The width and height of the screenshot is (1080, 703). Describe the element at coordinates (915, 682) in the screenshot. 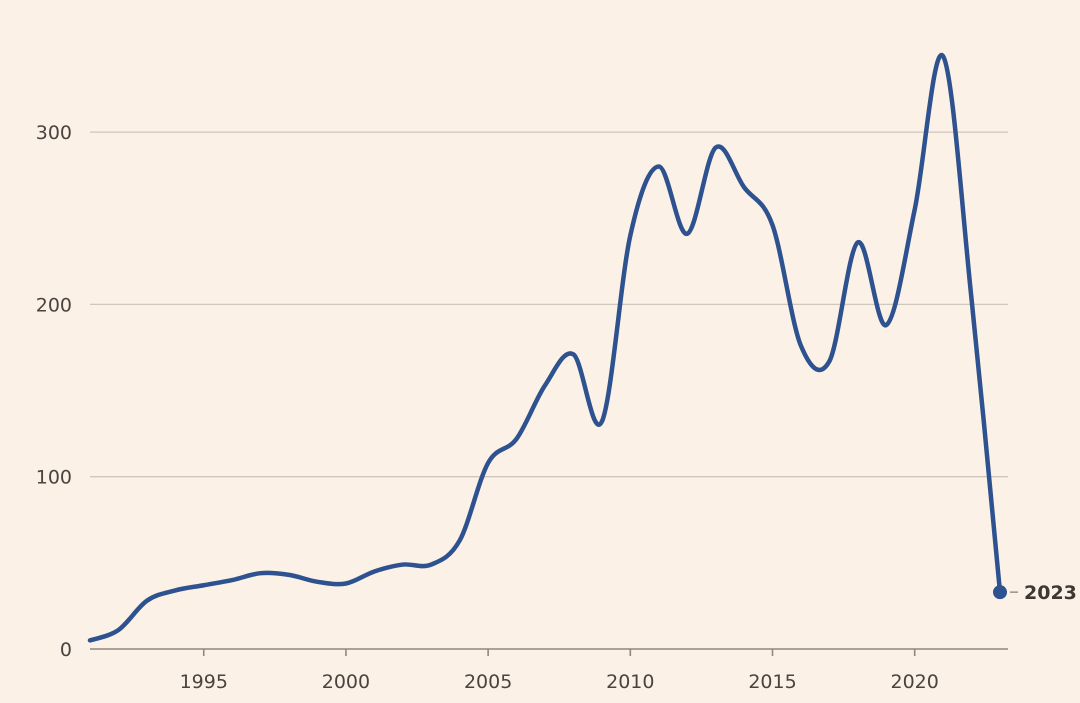

I see `x-tick-label: 2020` at that location.